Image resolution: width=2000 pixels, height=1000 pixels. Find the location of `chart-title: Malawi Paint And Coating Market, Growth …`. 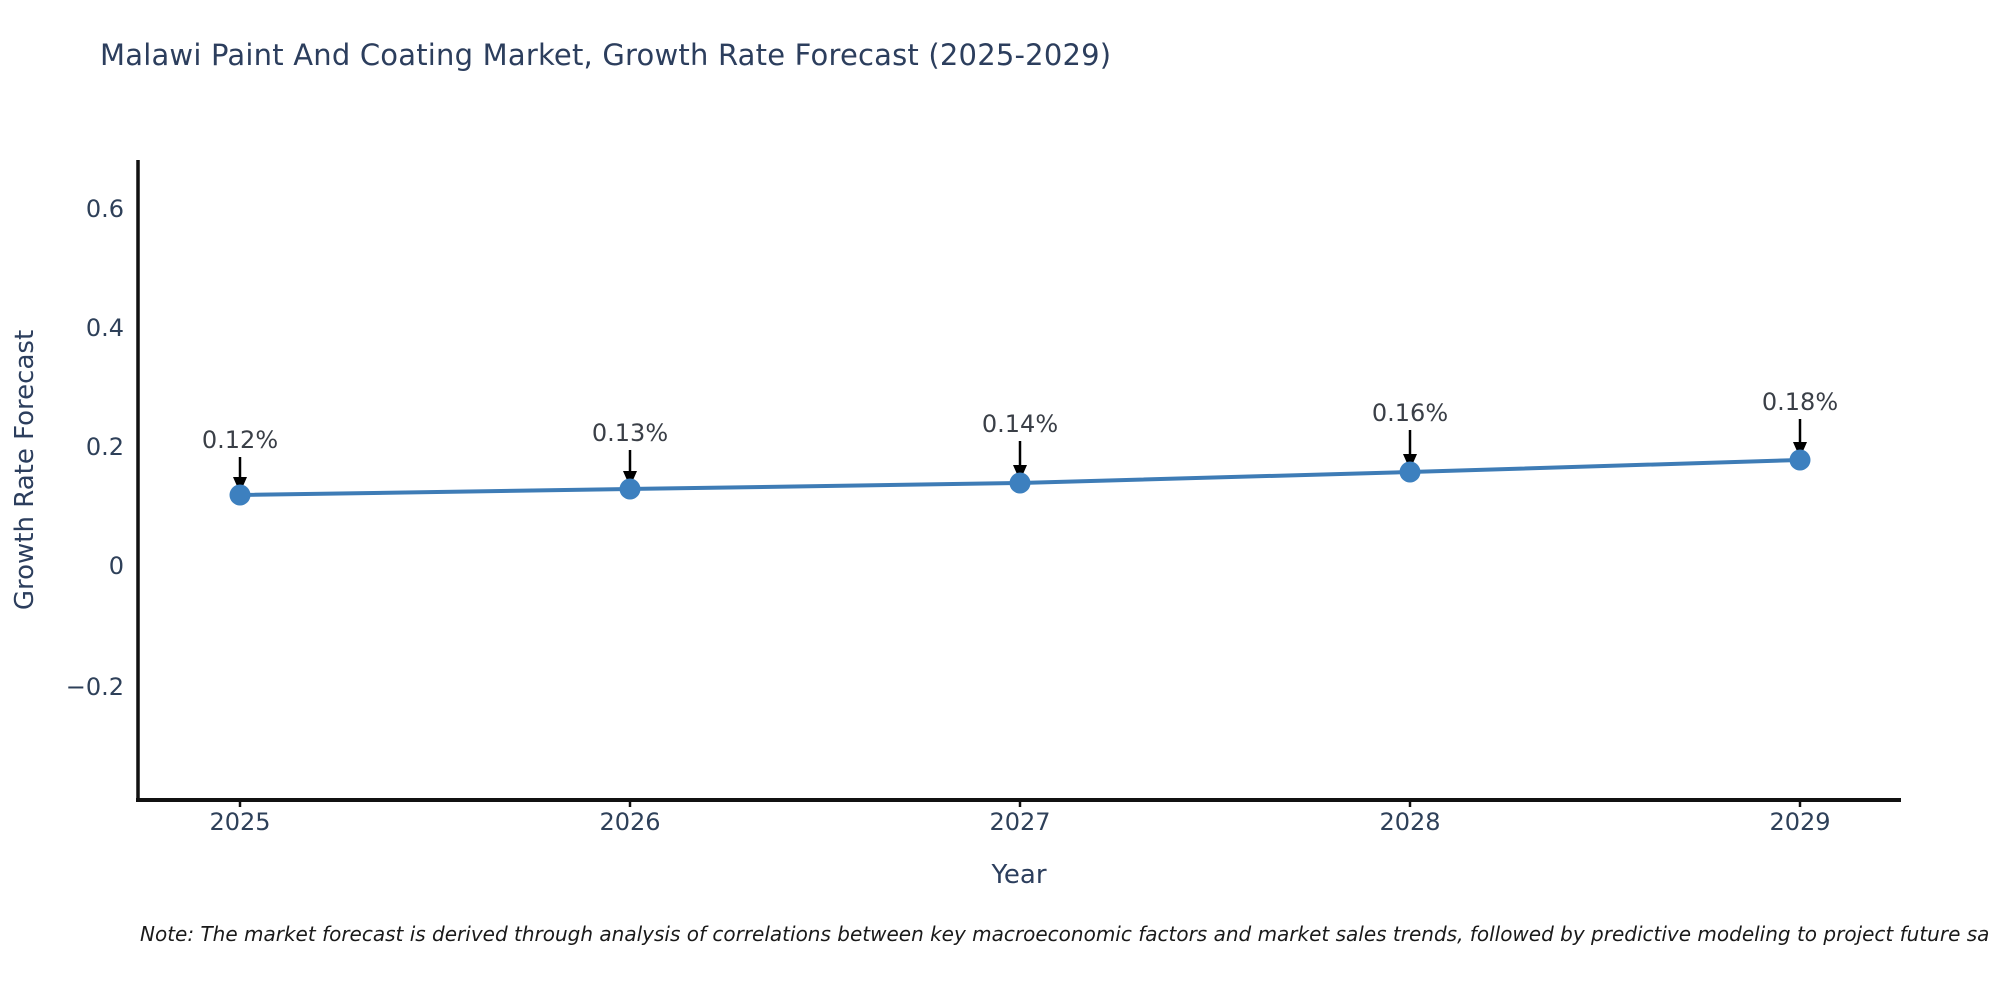

chart-title: Malawi Paint And Coating Market, Growth … is located at coordinates (606, 55).